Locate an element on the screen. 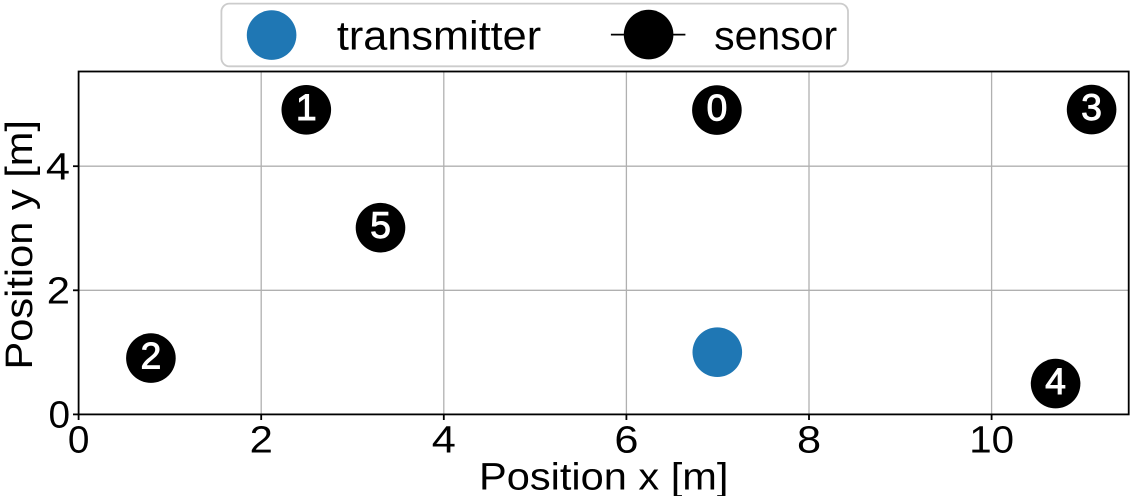 This screenshot has height=496, width=1137. svg-text: 10 is located at coordinates (991, 440).